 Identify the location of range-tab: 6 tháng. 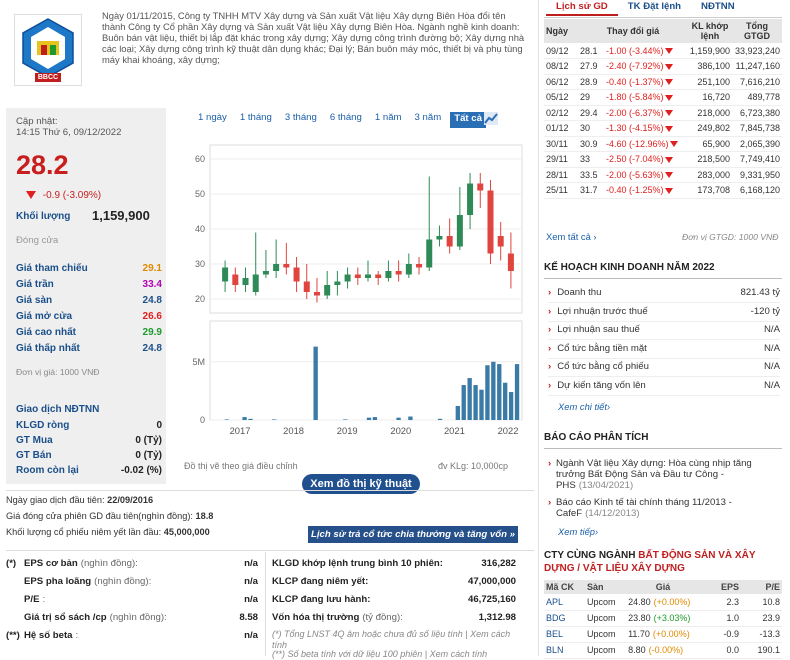
(345, 117).